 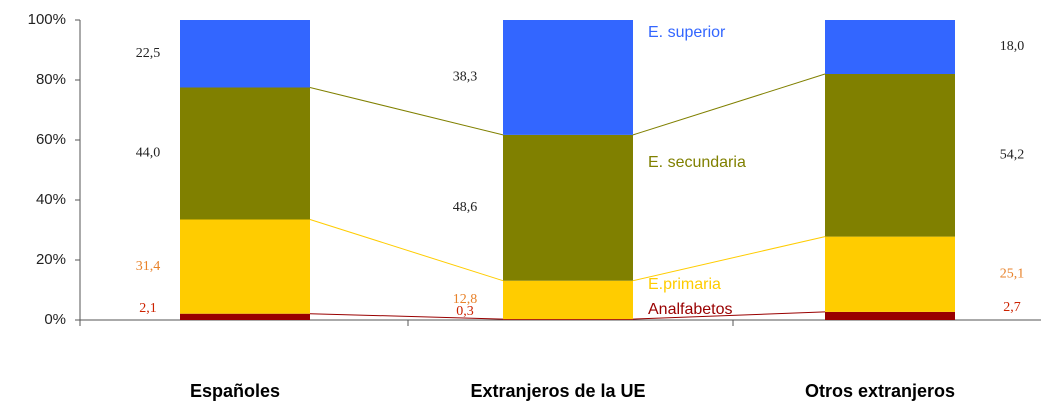 I want to click on series-name: E. secundaria, so click(x=697, y=162).